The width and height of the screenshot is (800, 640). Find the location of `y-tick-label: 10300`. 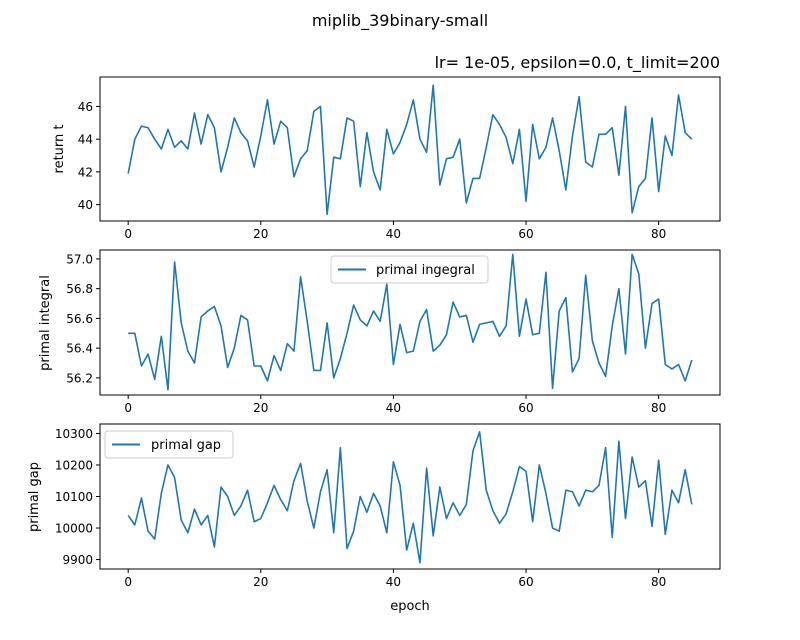

y-tick-label: 10300 is located at coordinates (74, 434).